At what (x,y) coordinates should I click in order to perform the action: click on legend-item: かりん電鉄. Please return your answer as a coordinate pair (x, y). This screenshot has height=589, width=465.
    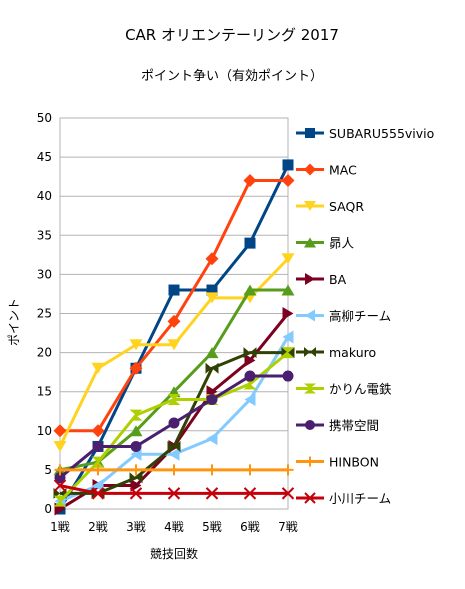
    Looking at the image, I should click on (344, 389).